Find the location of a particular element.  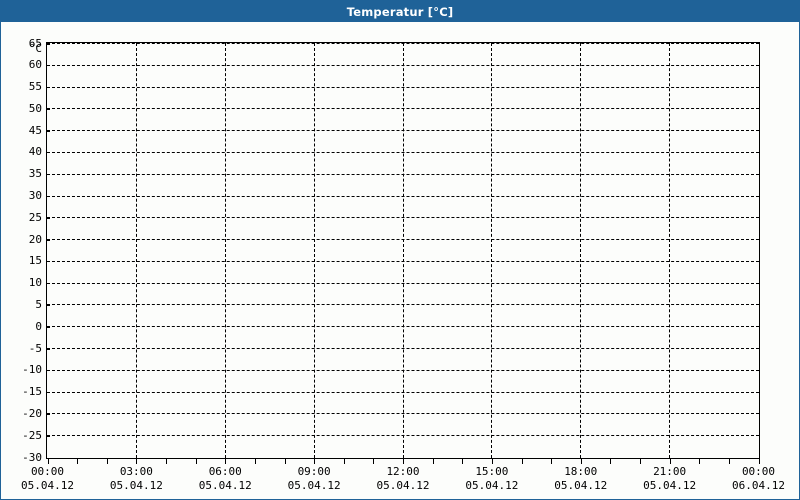

y-axis-tick-label: 10 is located at coordinates (35, 283).